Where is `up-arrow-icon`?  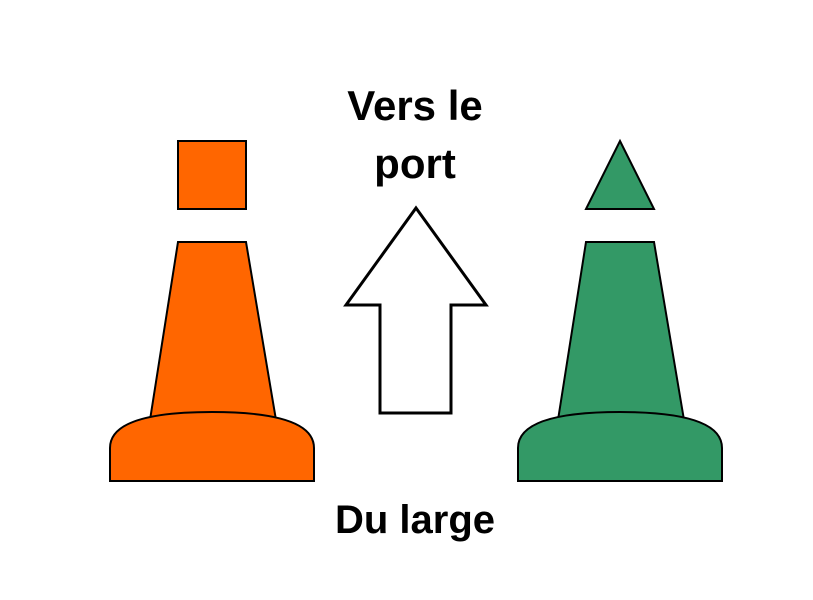 up-arrow-icon is located at coordinates (416, 310).